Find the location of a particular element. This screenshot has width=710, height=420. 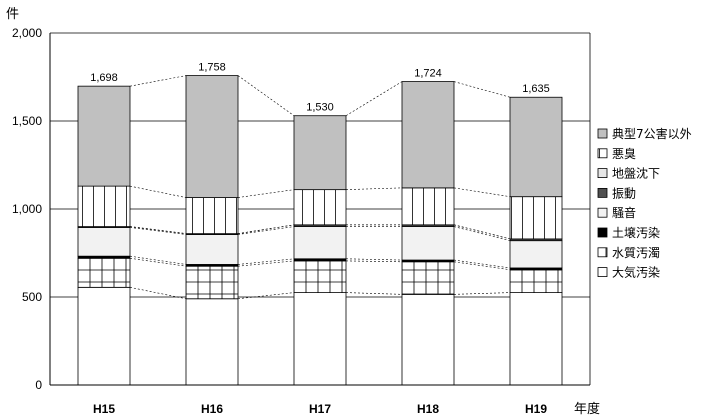

y-axis-unit: 件 is located at coordinates (12, 14).